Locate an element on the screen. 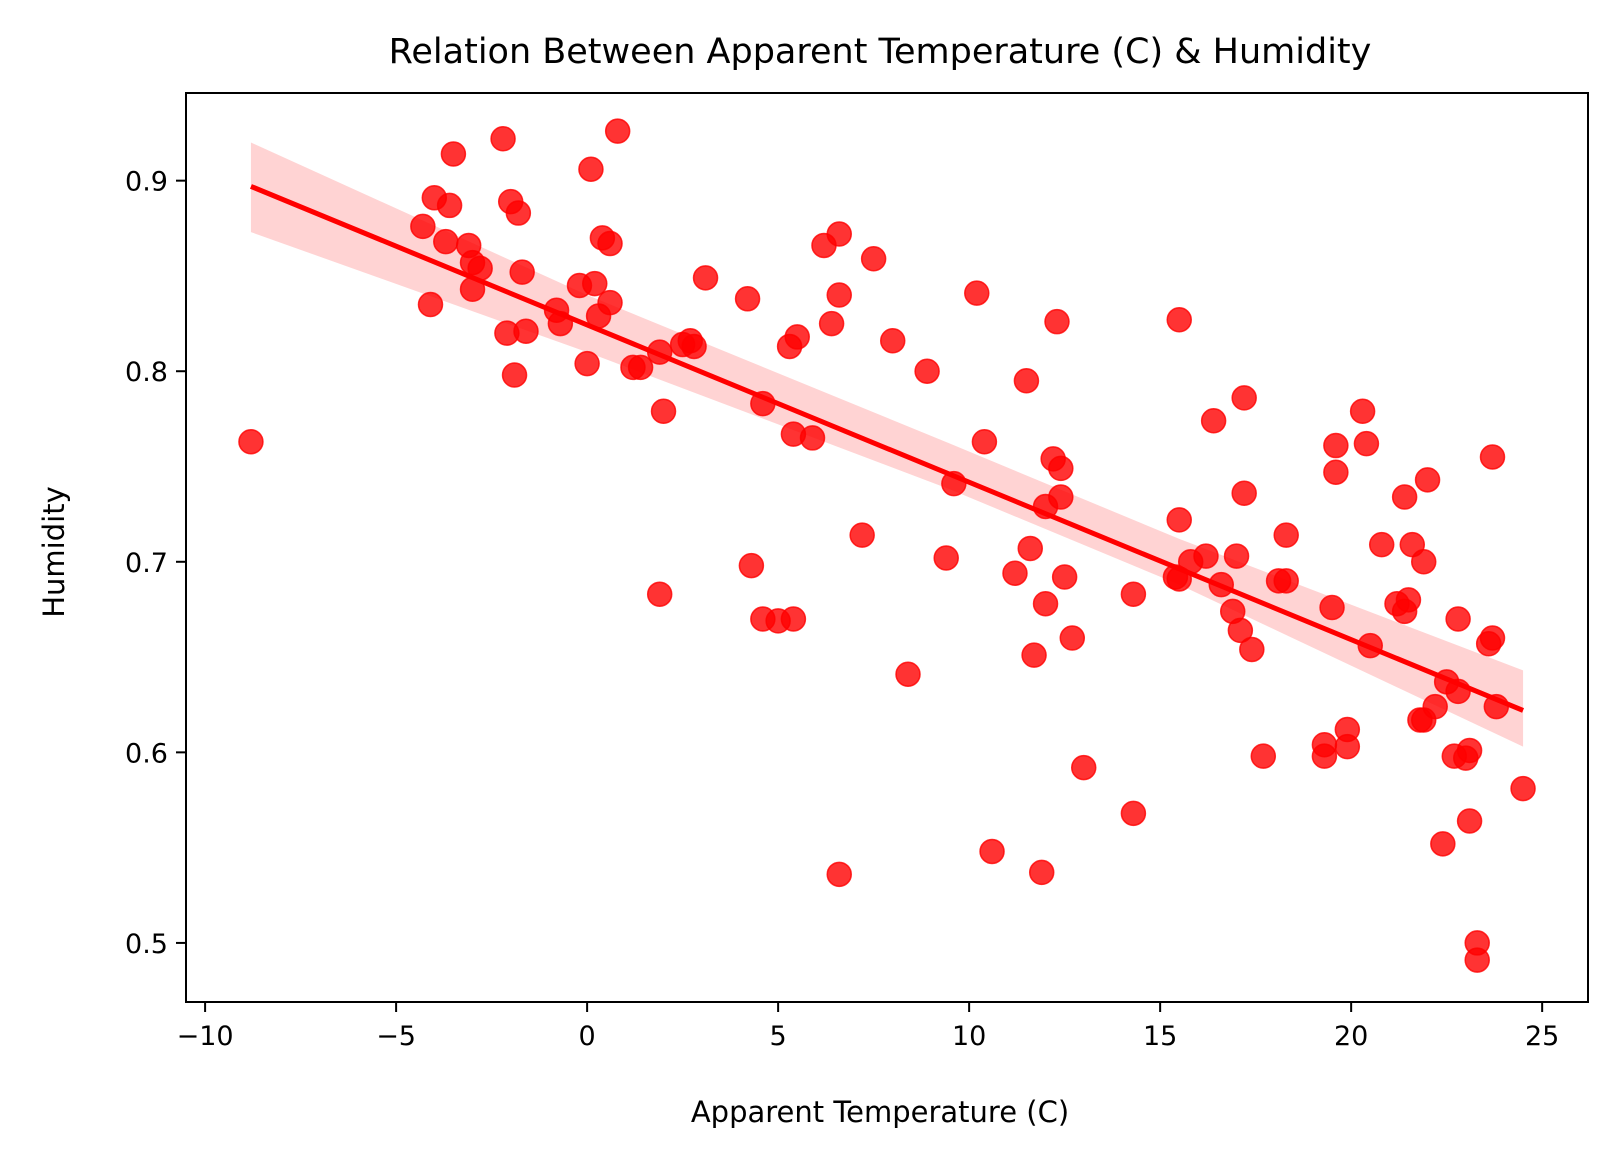  x-tick-label: 20 is located at coordinates (1351, 1036).